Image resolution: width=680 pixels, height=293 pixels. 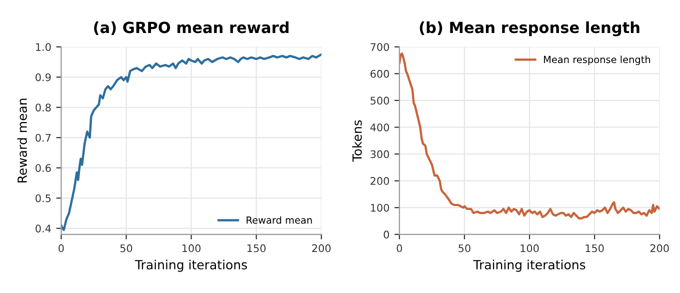 What do you see at coordinates (380, 154) in the screenshot?
I see `y-tick-label: 300` at bounding box center [380, 154].